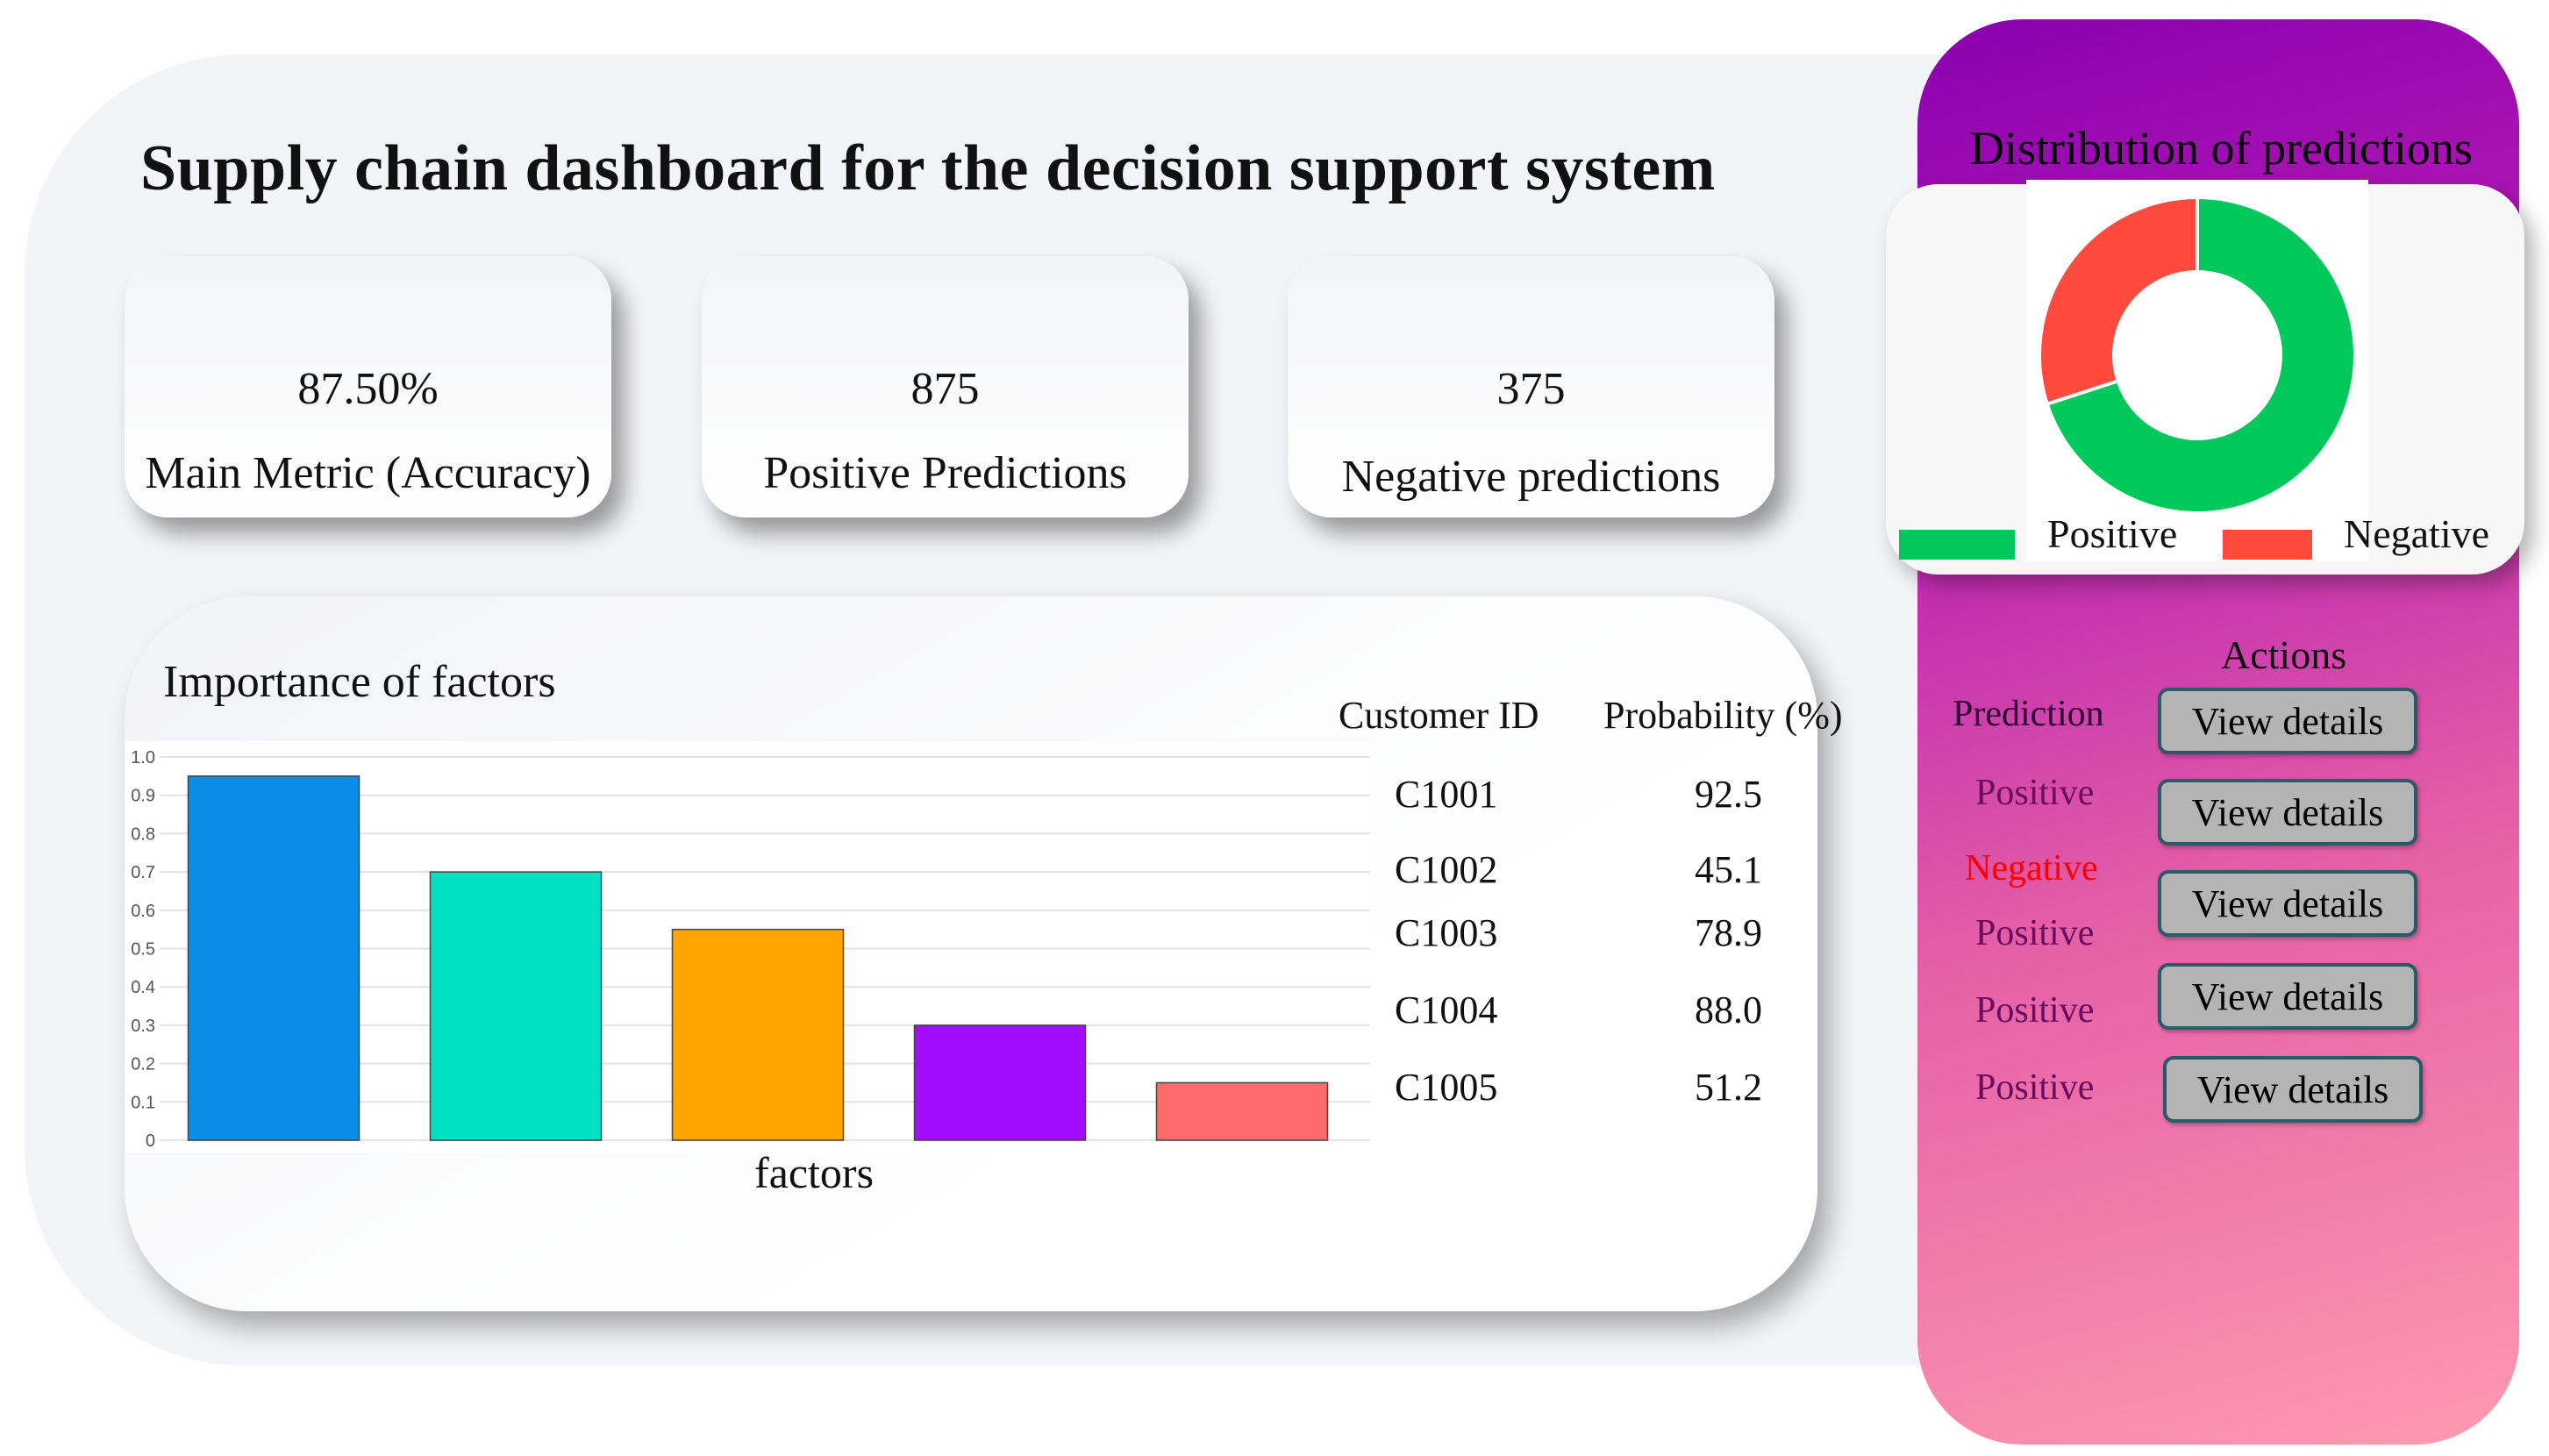 Image resolution: width=2549 pixels, height=1456 pixels. I want to click on accuracy-label: Main Metric (Accuracy), so click(368, 473).